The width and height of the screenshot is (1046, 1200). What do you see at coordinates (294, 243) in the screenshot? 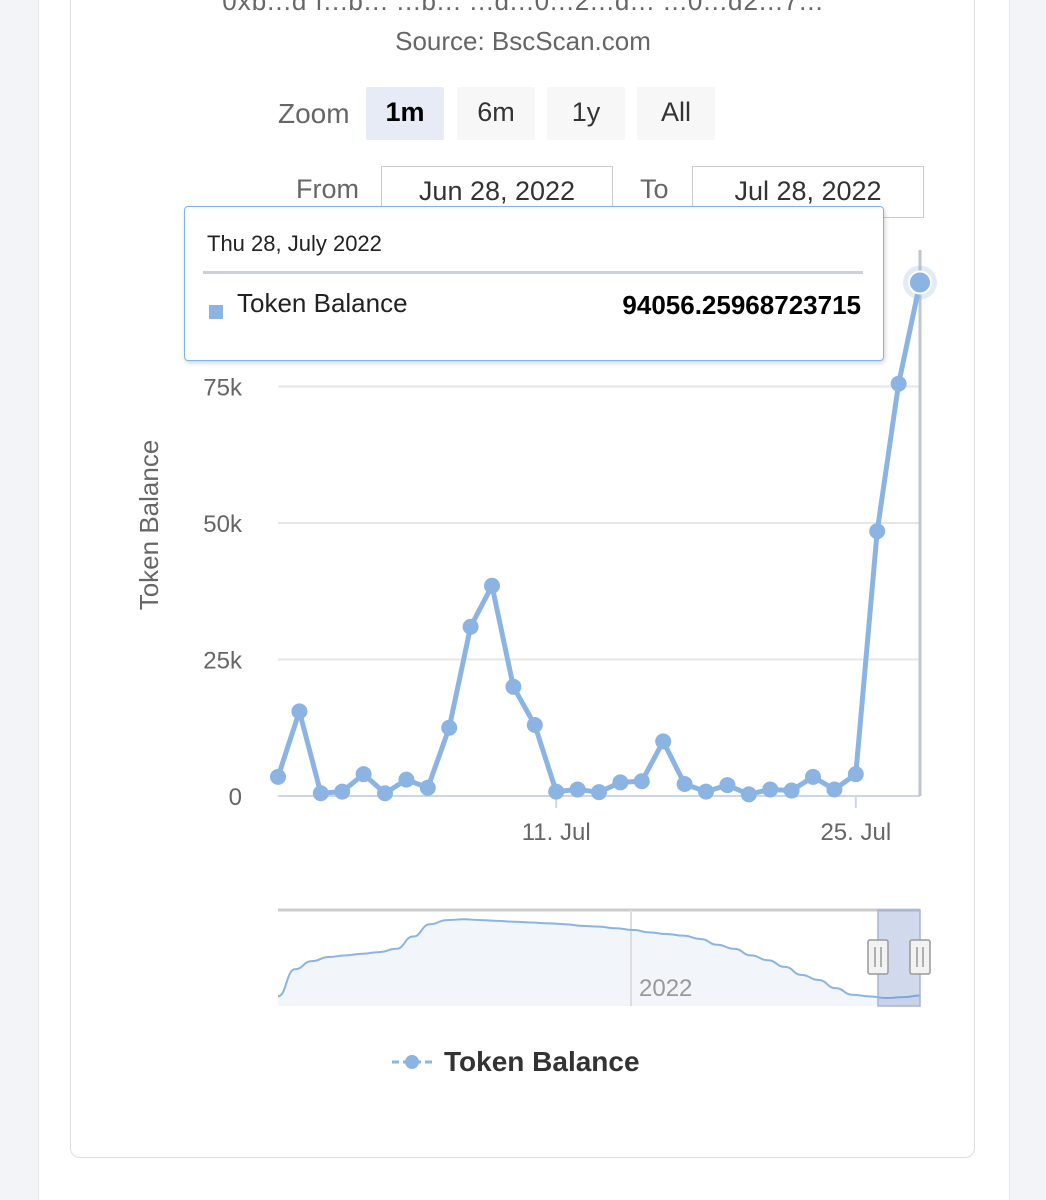
I see `tooltip-date: Thu 28, July 2022` at bounding box center [294, 243].